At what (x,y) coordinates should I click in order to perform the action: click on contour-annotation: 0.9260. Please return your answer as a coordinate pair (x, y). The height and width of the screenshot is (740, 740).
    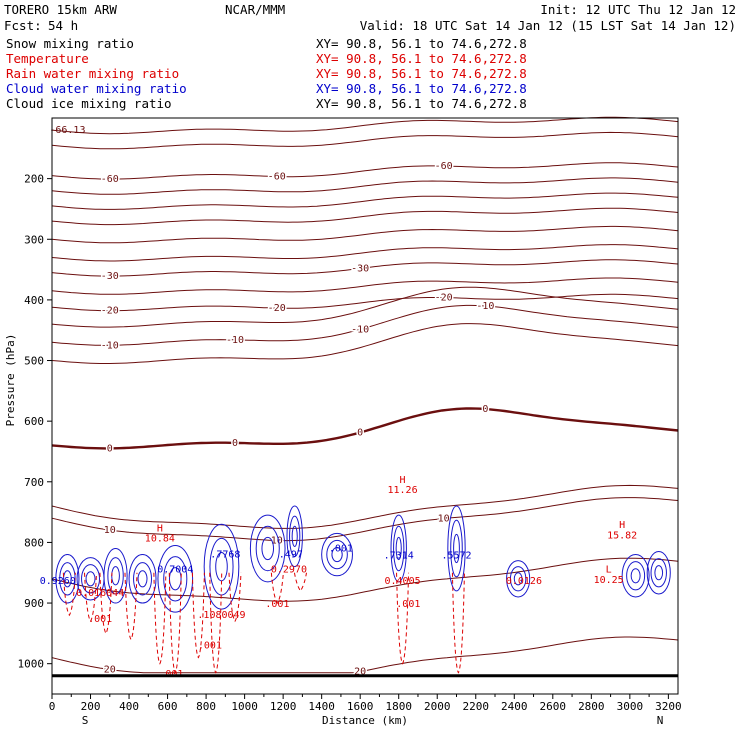
    Looking at the image, I should click on (58, 581).